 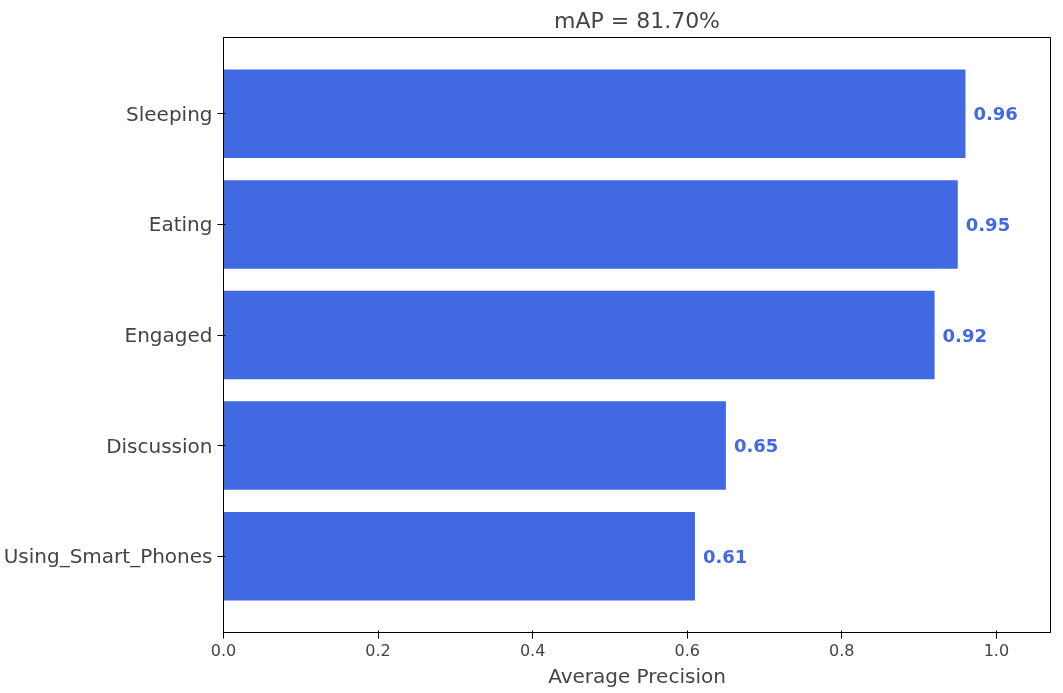 What do you see at coordinates (168, 335) in the screenshot?
I see `y-tick-label: Engaged` at bounding box center [168, 335].